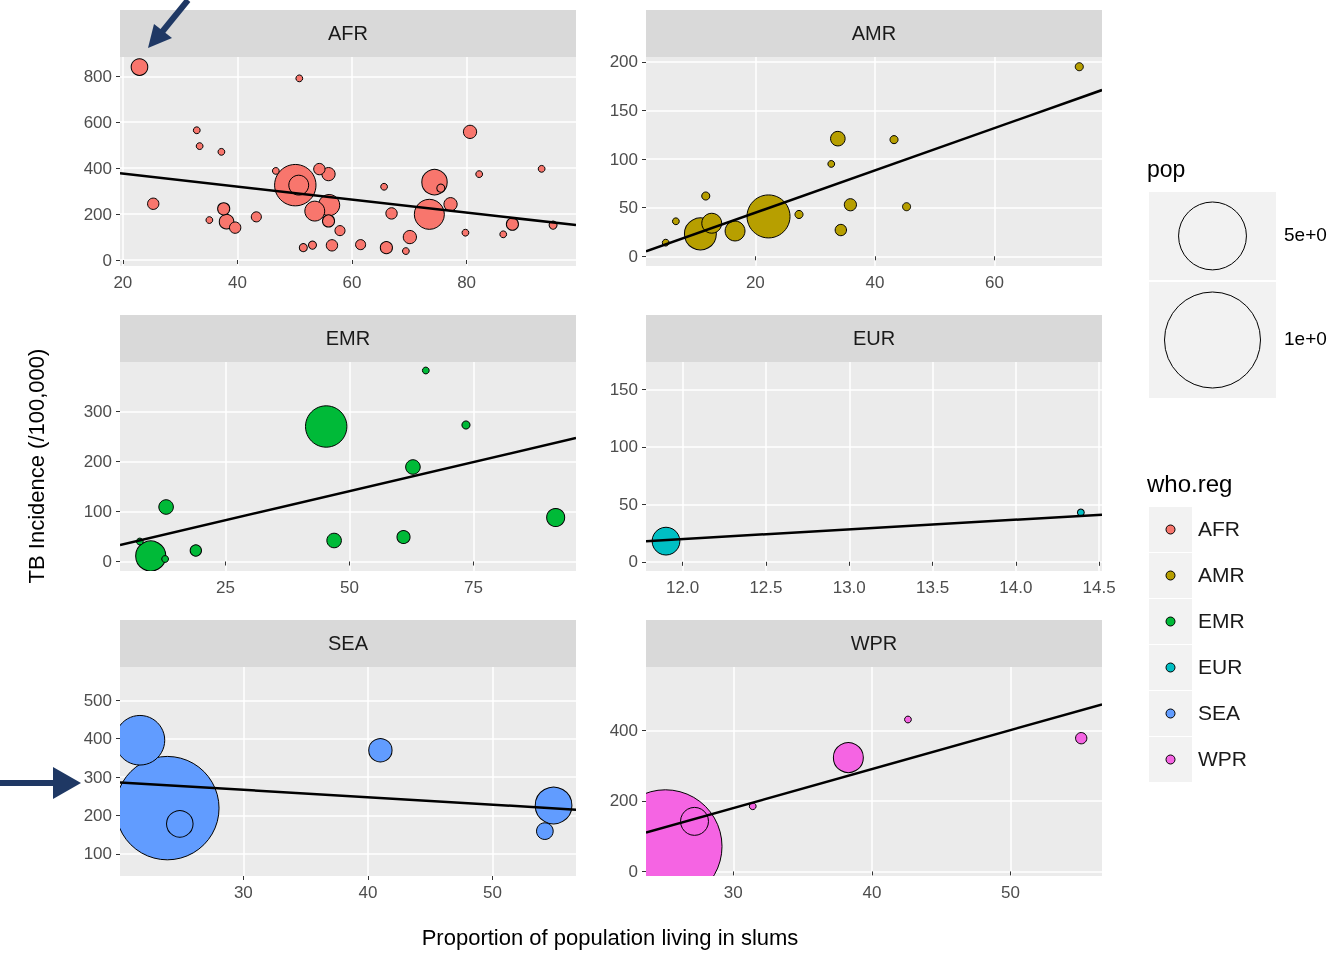 This screenshot has width=1337, height=955. Describe the element at coordinates (97, 76) in the screenshot. I see `y-tick-label: 800` at that location.